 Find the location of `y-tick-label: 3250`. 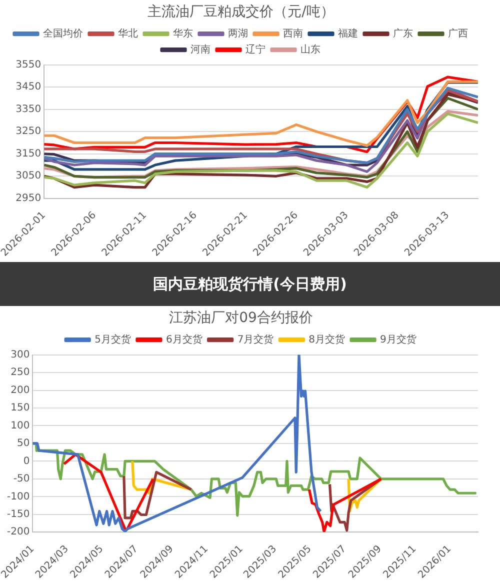

y-tick-label: 3250 is located at coordinates (29, 132).